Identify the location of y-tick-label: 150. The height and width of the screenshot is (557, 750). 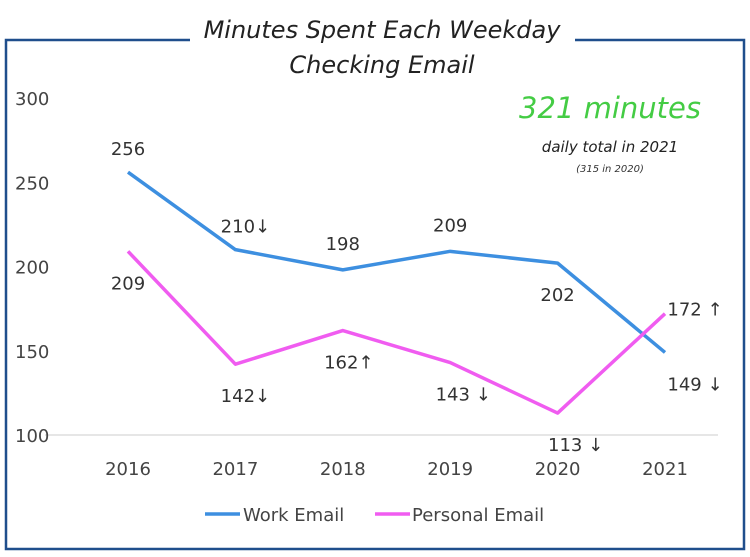
(32, 352).